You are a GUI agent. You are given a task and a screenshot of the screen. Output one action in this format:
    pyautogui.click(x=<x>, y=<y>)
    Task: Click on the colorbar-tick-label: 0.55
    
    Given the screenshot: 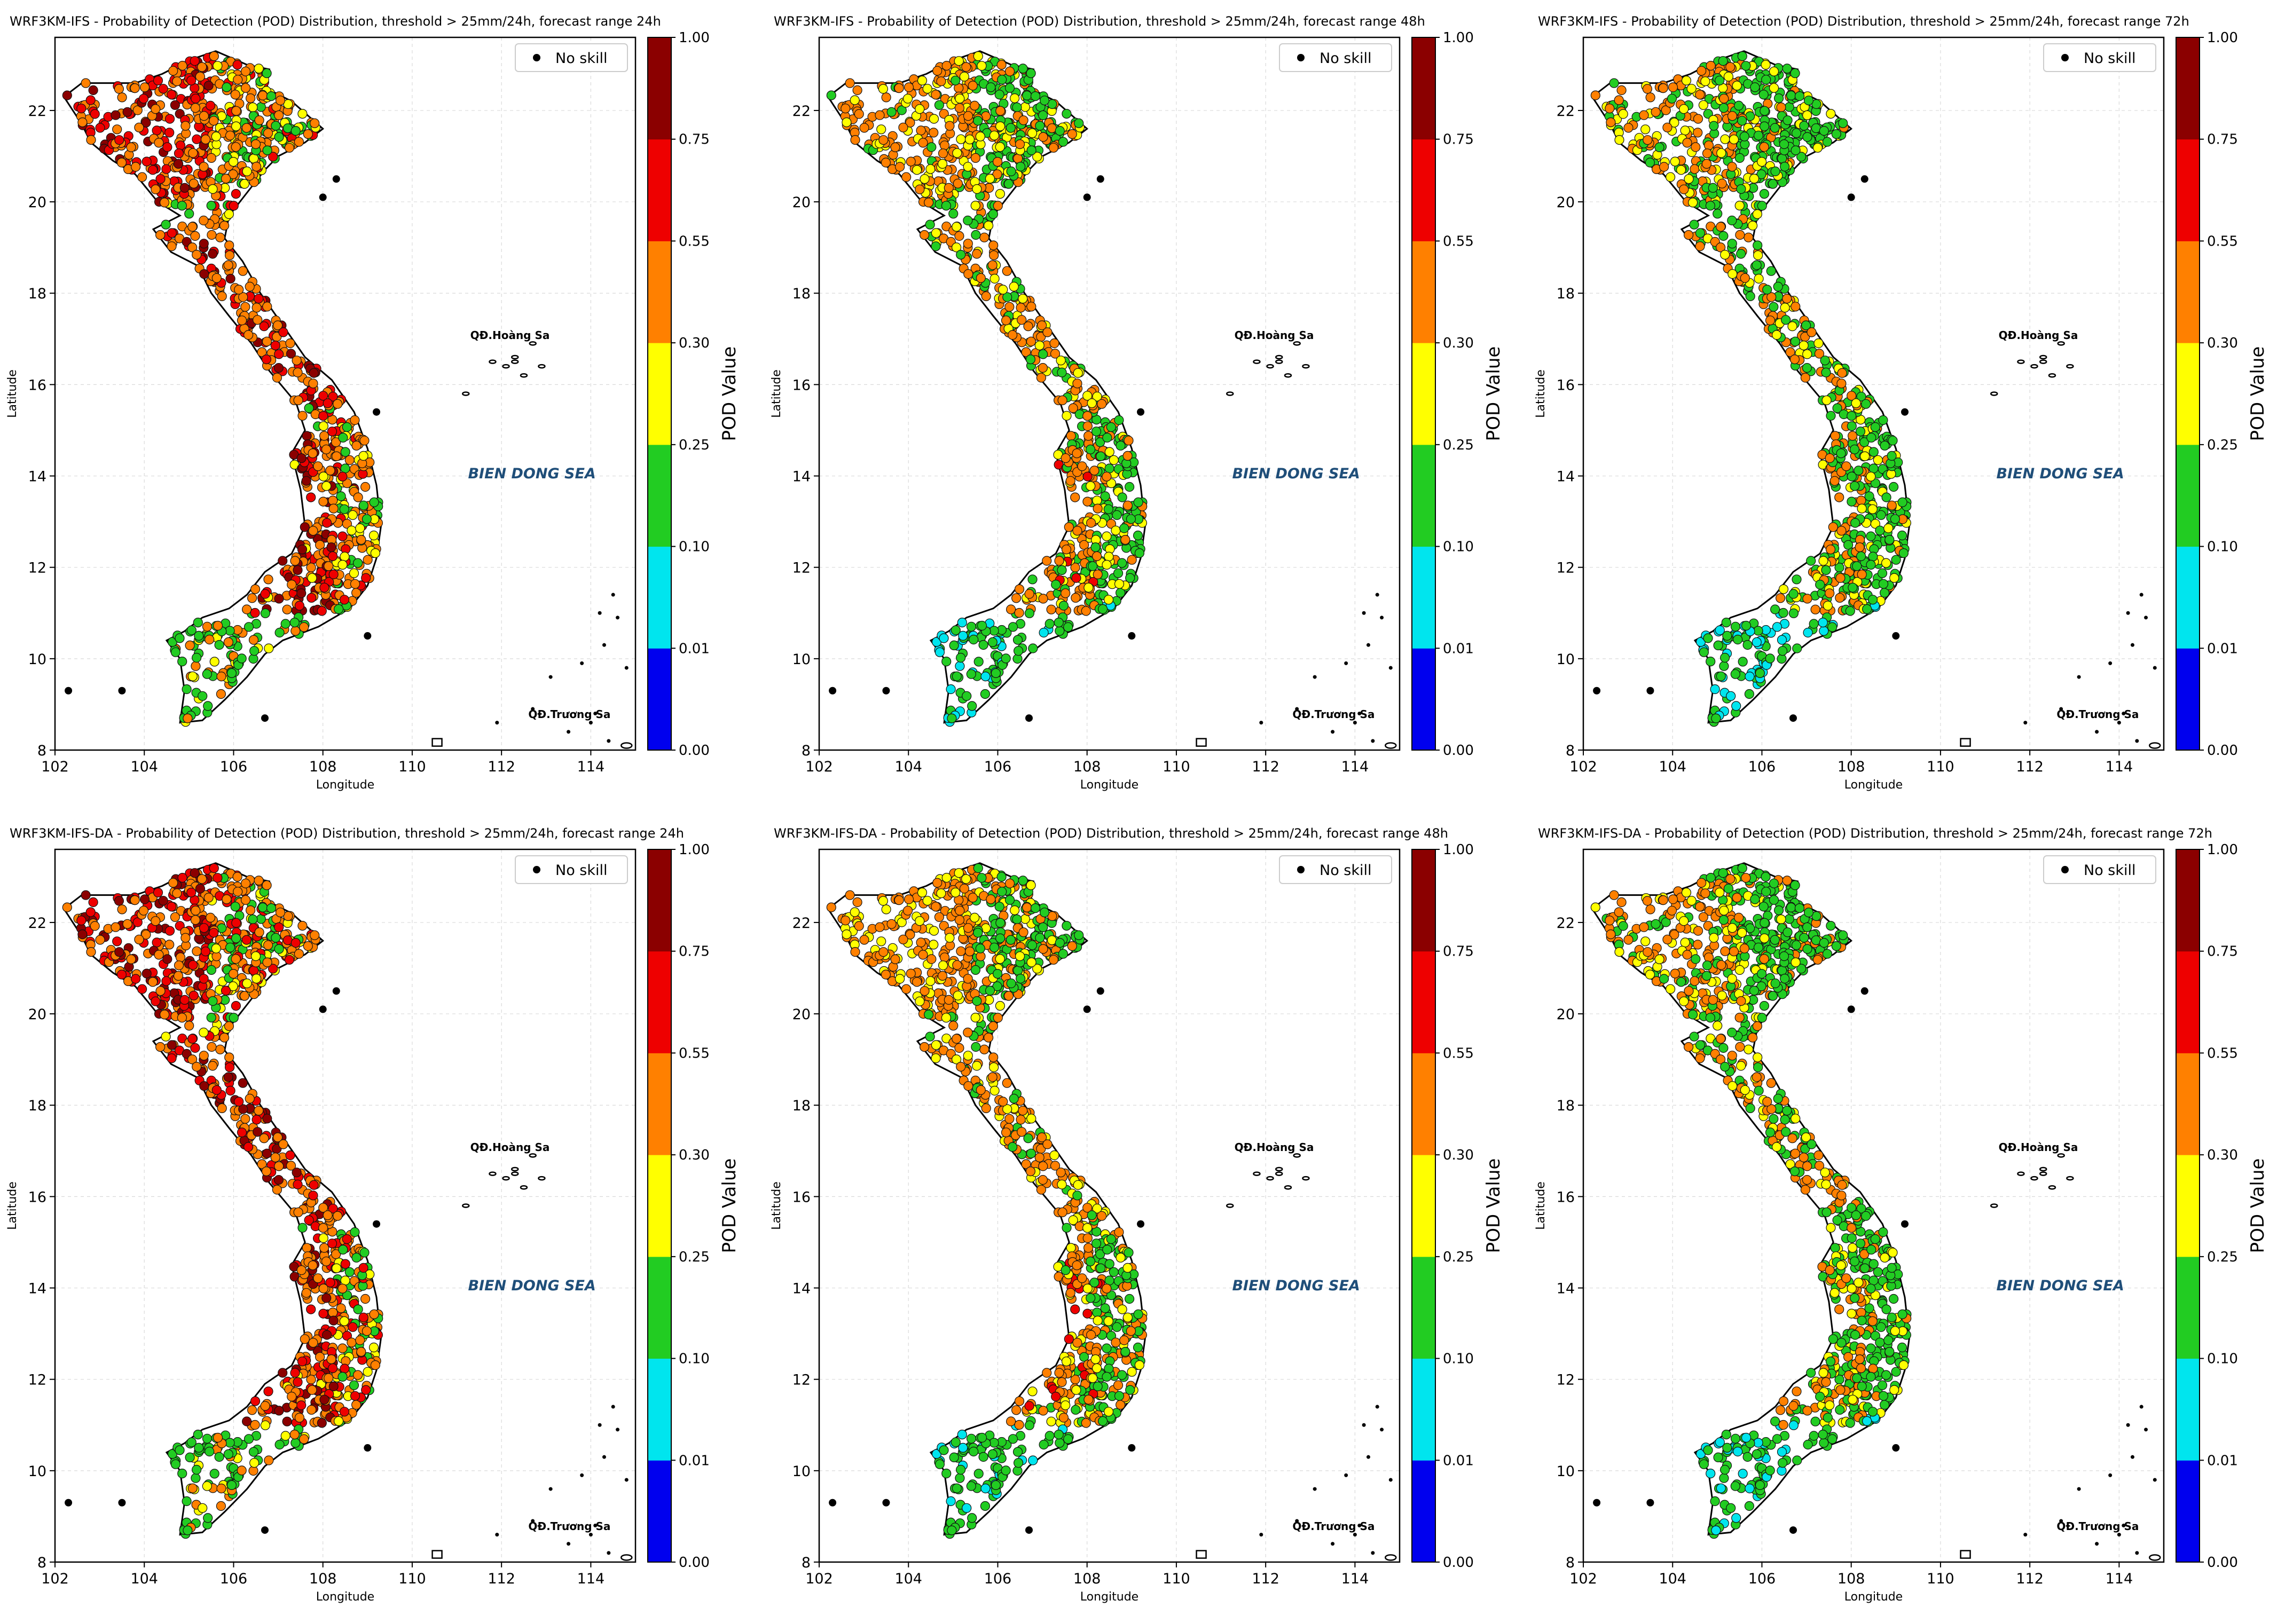 What is the action you would take?
    pyautogui.click(x=694, y=1053)
    